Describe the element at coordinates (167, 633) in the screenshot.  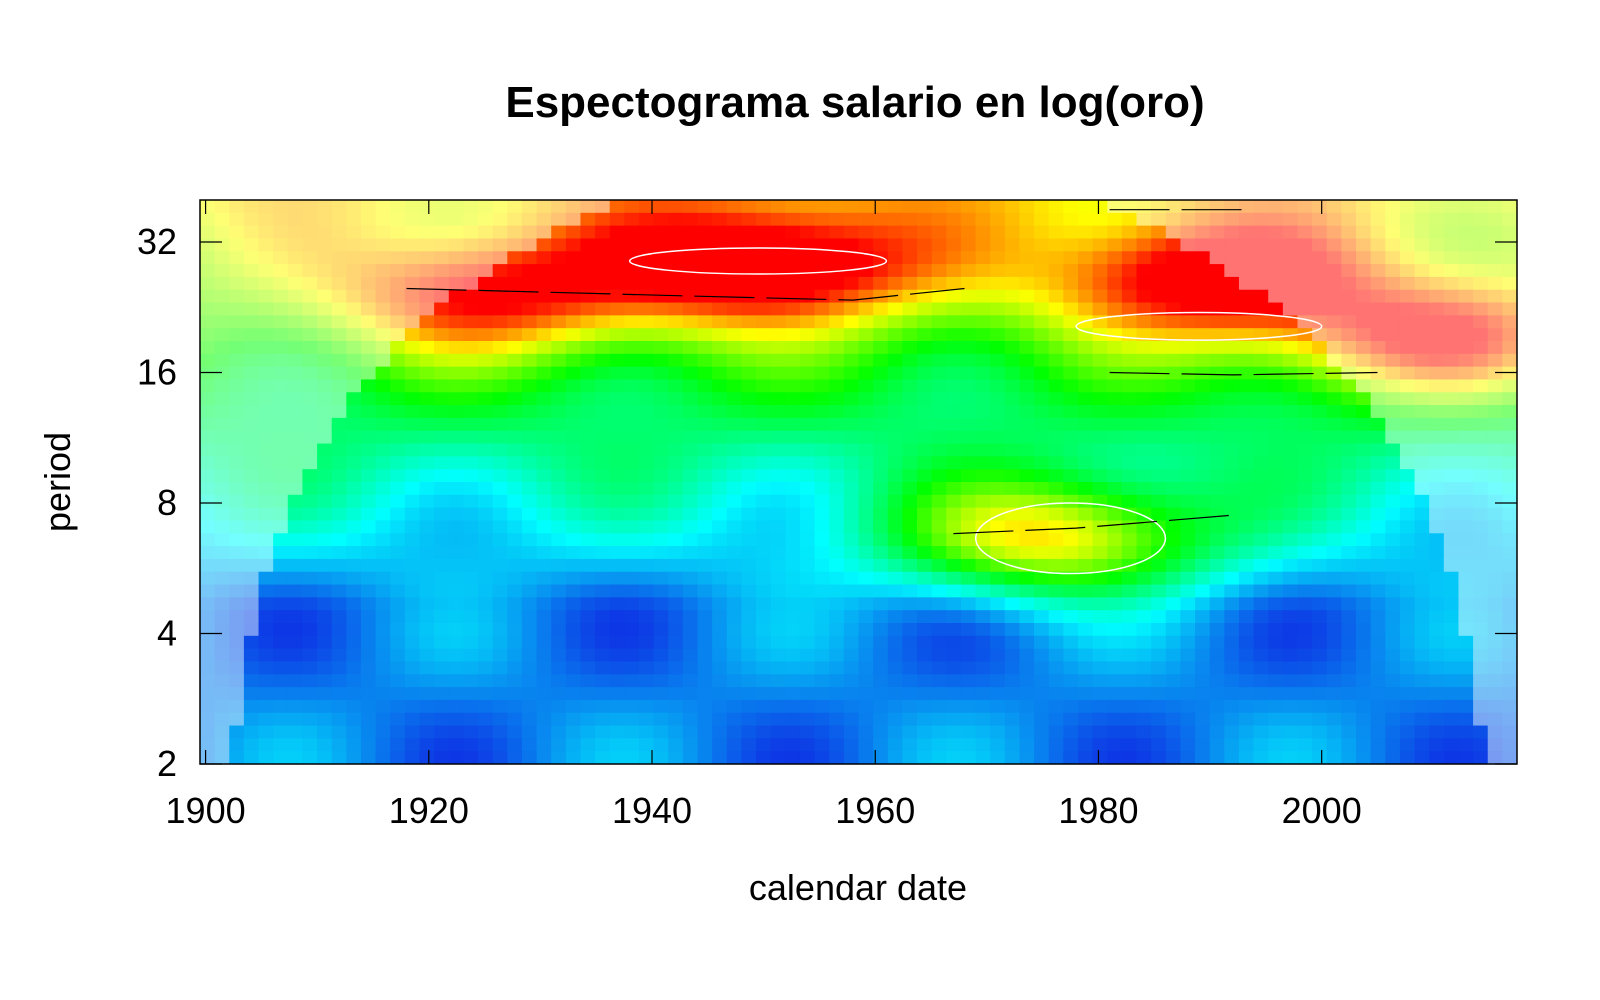
I see `y-tick-label: 4` at that location.